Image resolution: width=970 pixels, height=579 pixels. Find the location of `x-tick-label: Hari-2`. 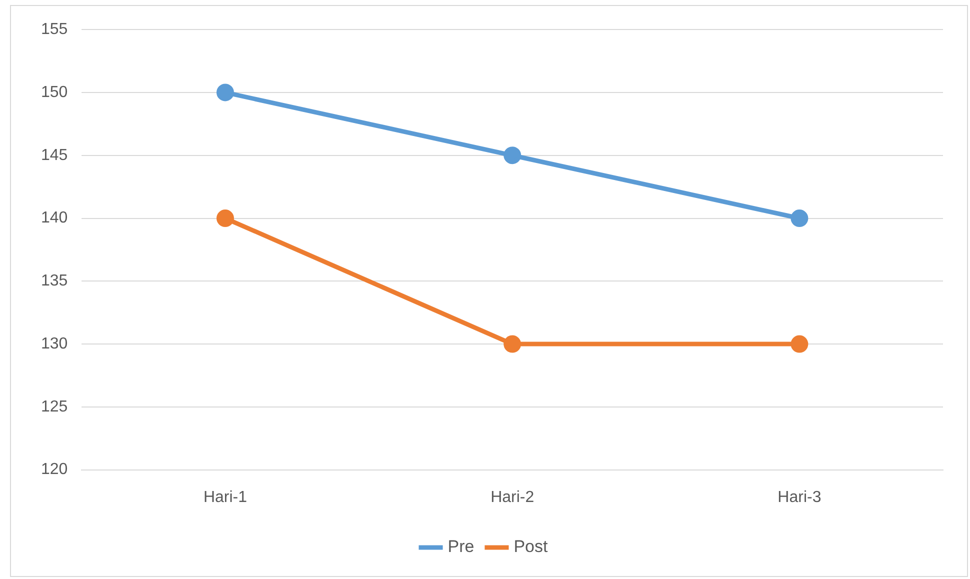

x-tick-label: Hari-2 is located at coordinates (512, 497).